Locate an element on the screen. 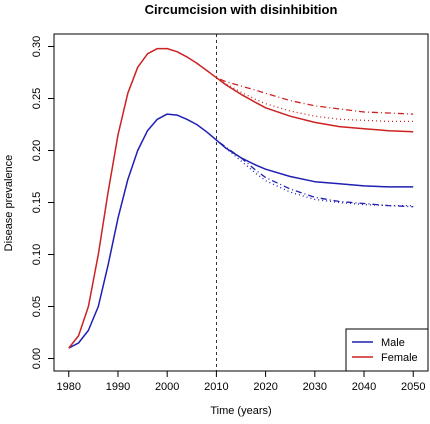 This screenshot has width=430, height=424. y-tick-label: 0.20 is located at coordinates (37, 150).